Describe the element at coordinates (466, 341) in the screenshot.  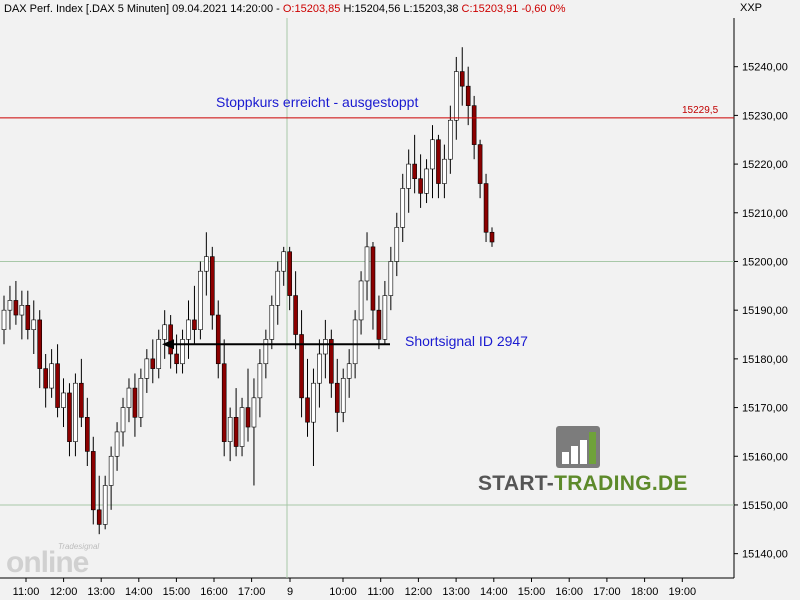
I see `short-signal-annotation: Shortsignal ID 2947` at that location.